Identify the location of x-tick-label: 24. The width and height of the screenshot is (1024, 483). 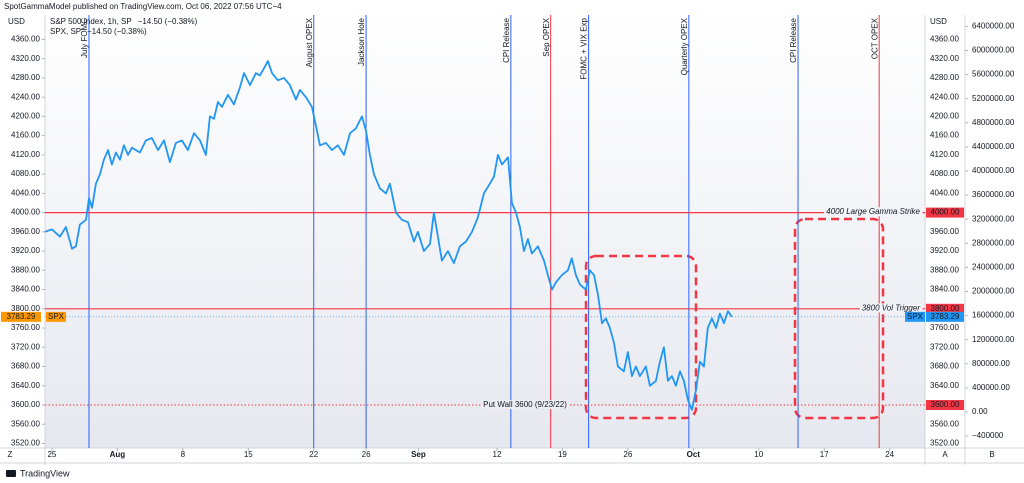
(889, 454).